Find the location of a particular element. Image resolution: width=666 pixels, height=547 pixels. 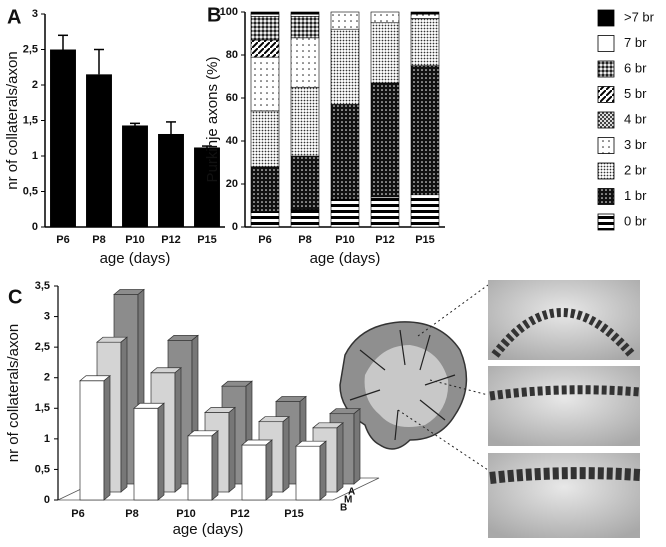

legend-label: 4 br is located at coordinates (635, 118).